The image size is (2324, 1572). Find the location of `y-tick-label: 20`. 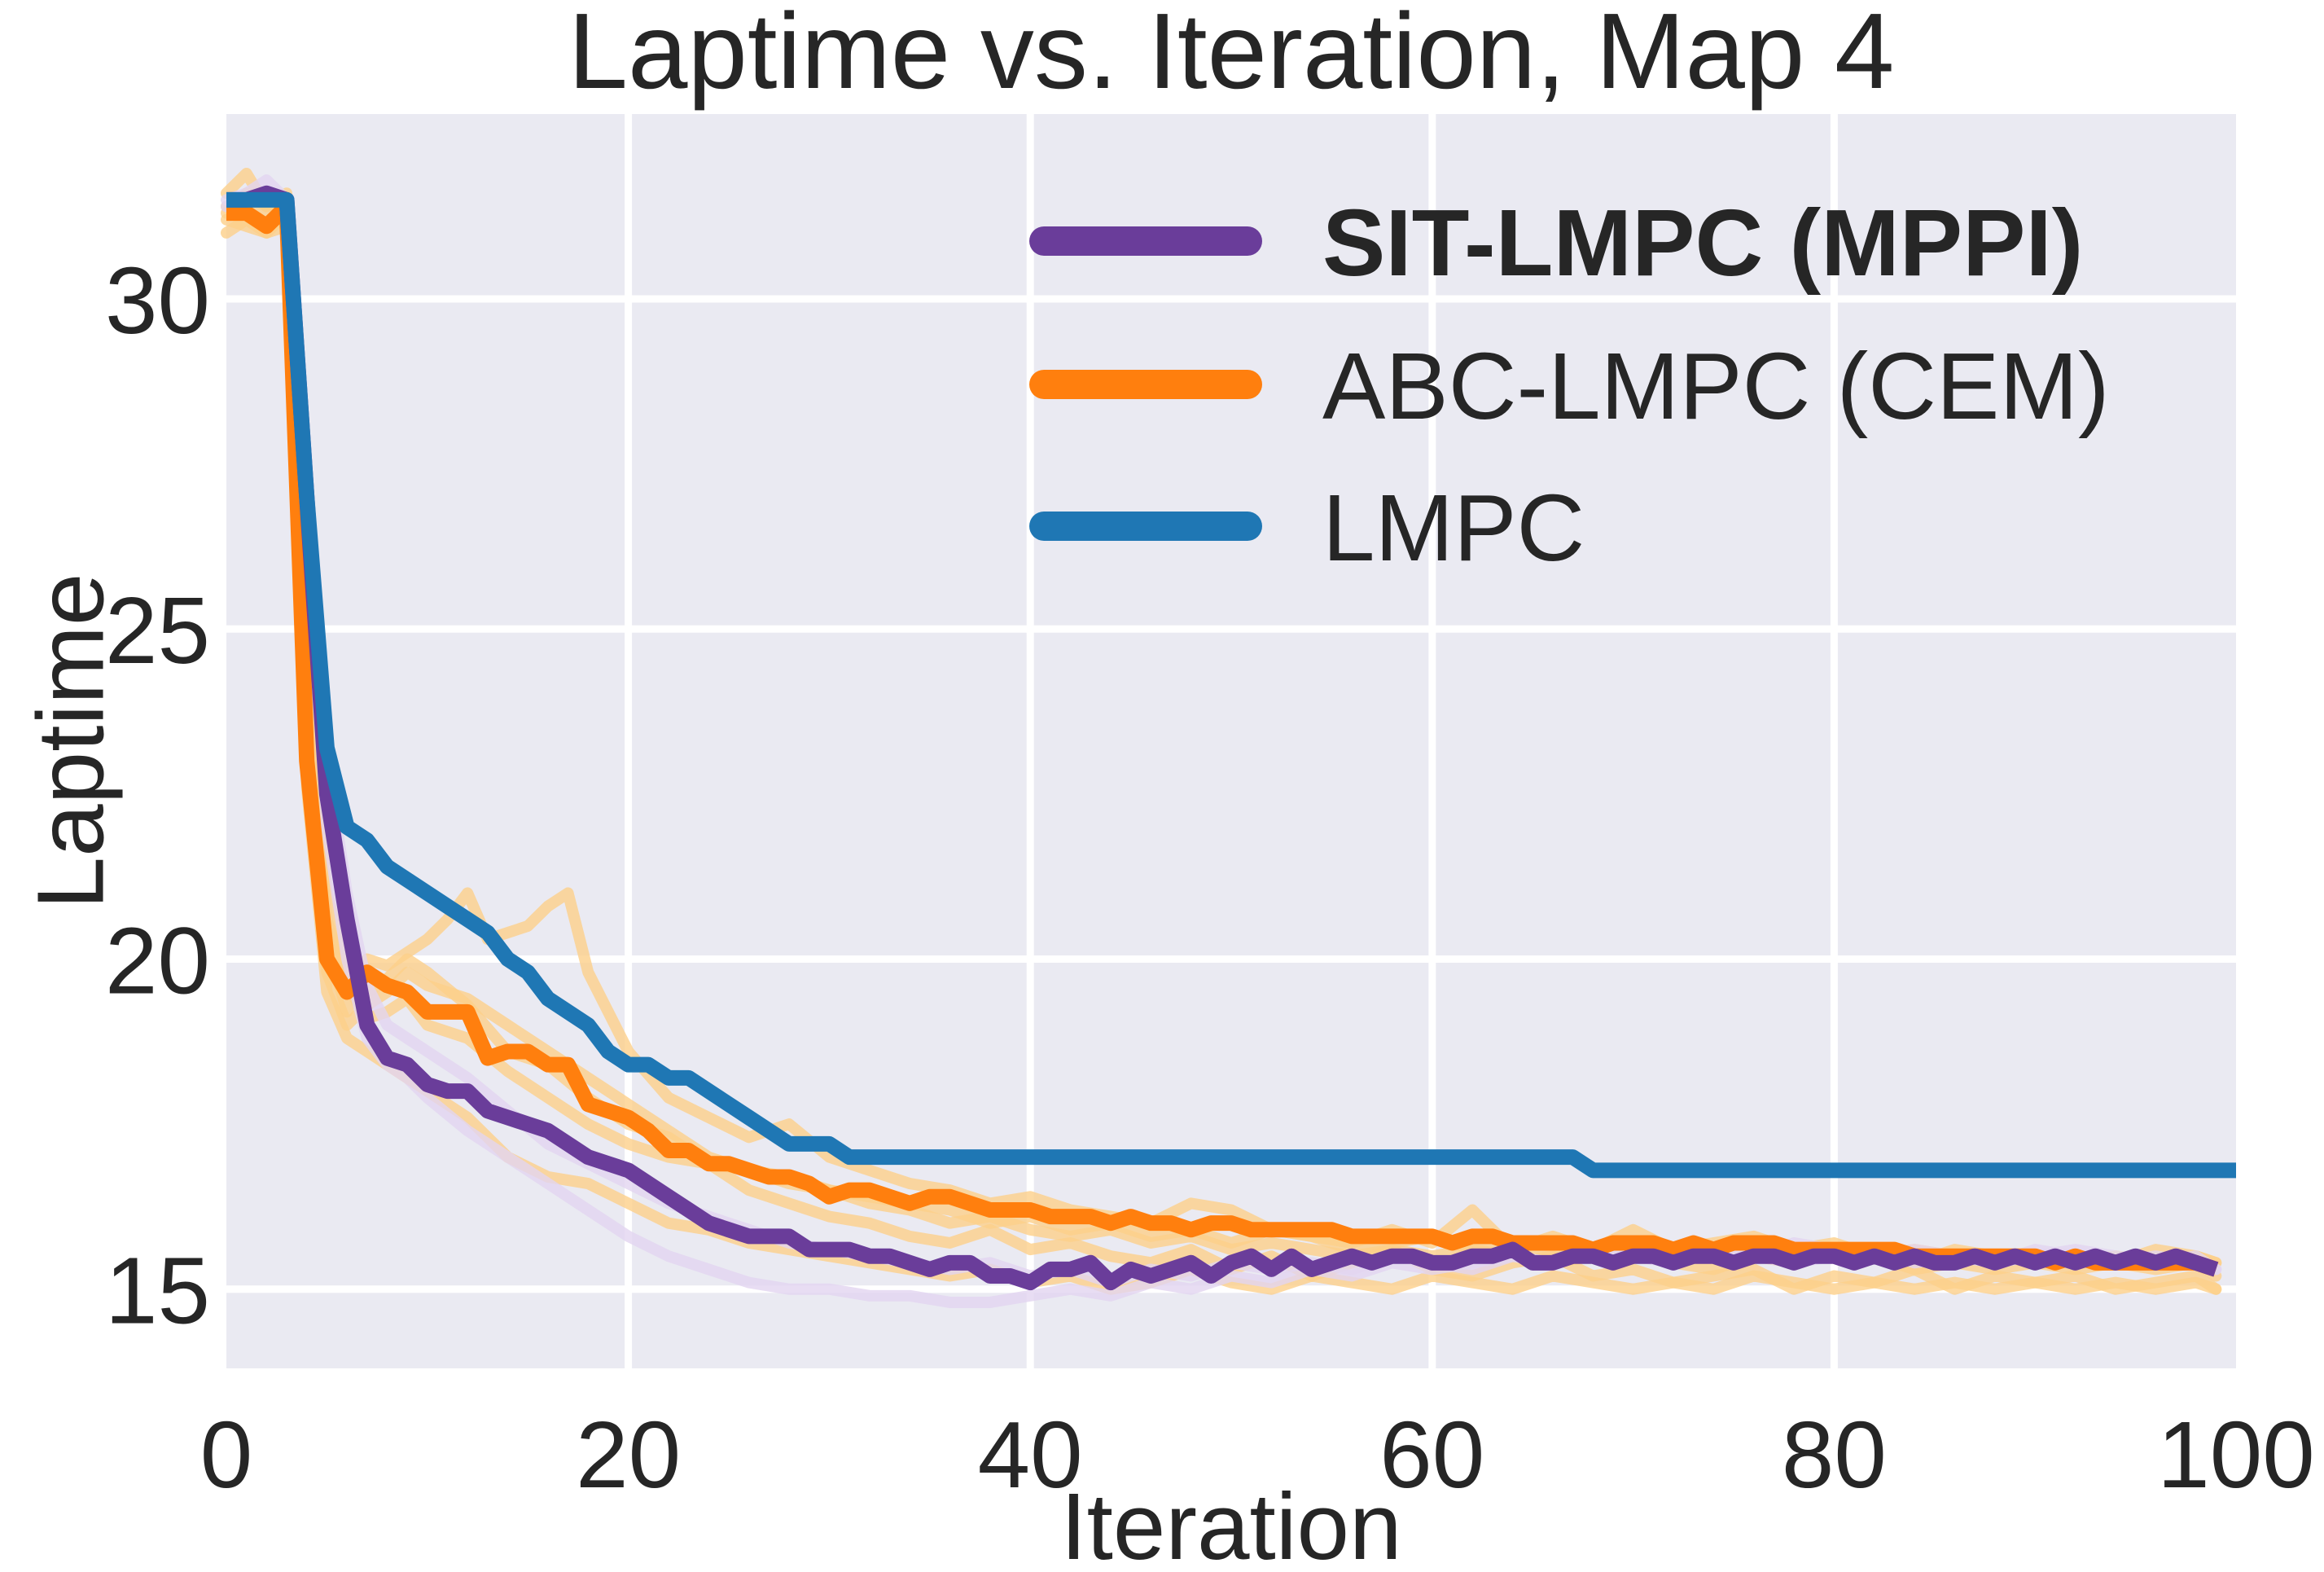

y-tick-label: 20 is located at coordinates (157, 960).